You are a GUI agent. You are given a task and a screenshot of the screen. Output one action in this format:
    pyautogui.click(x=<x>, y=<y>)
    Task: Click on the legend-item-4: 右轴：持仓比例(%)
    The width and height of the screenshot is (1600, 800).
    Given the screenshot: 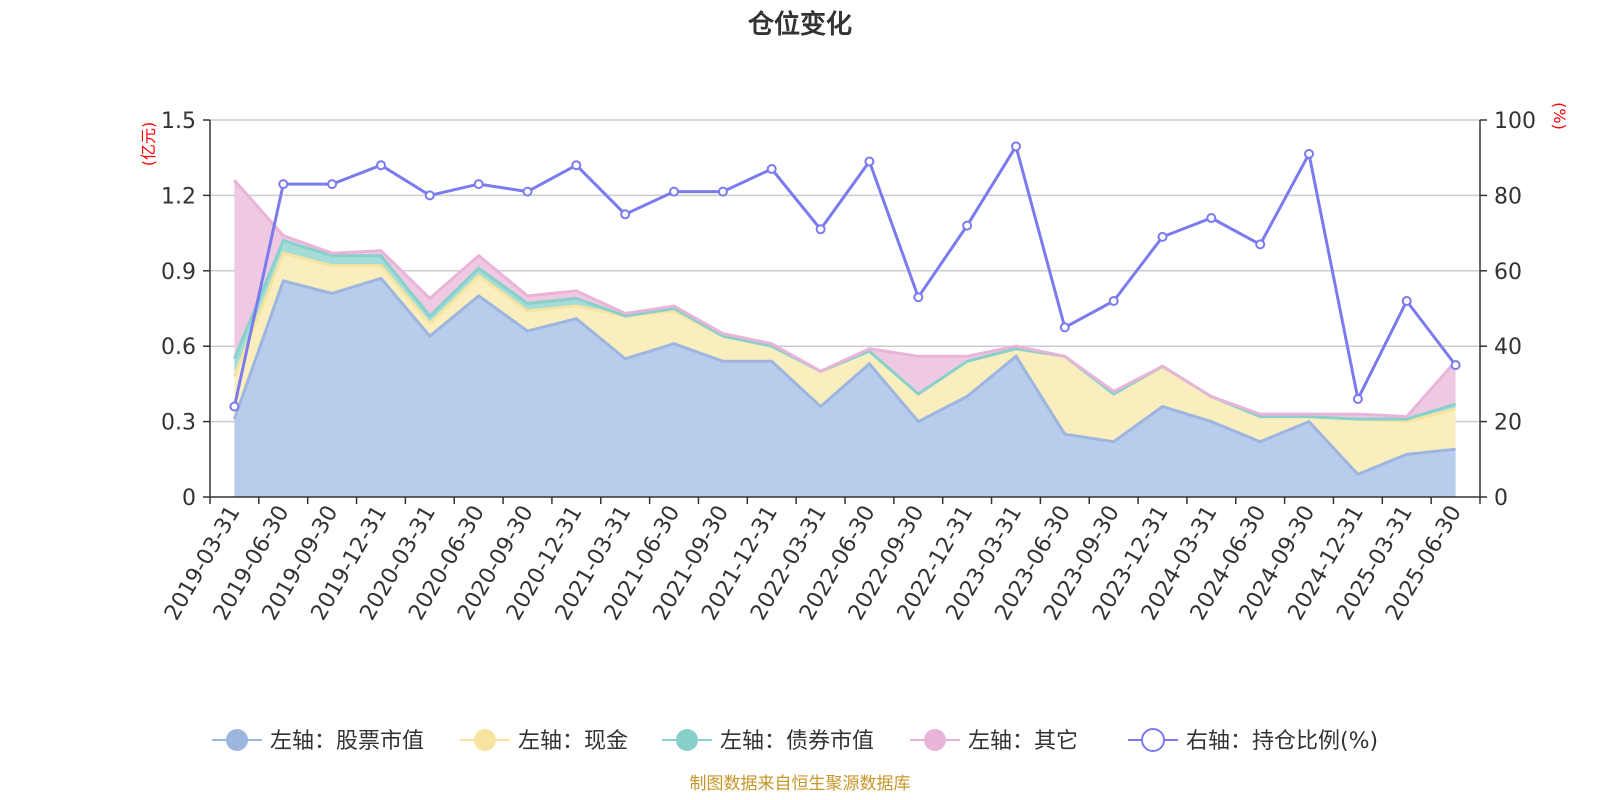 What is the action you would take?
    pyautogui.click(x=1253, y=741)
    